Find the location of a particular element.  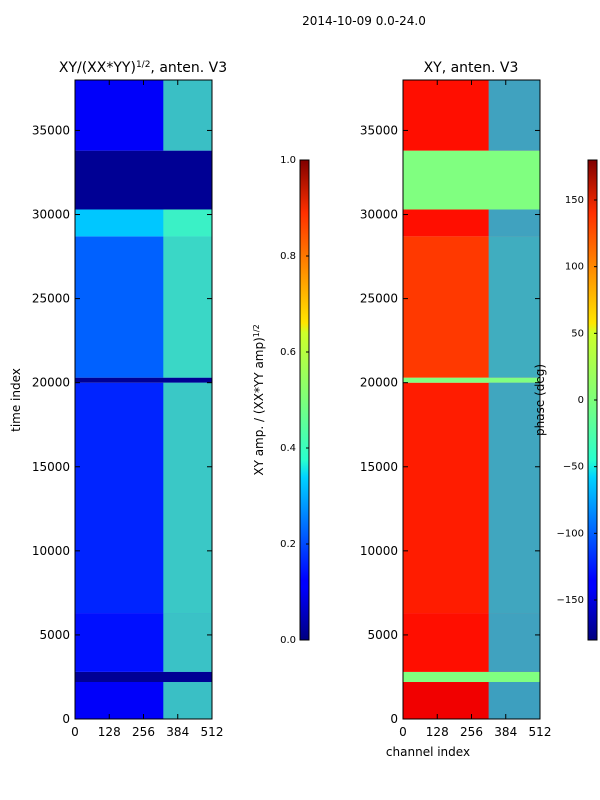

phase-x-label: channel index is located at coordinates (428, 752).